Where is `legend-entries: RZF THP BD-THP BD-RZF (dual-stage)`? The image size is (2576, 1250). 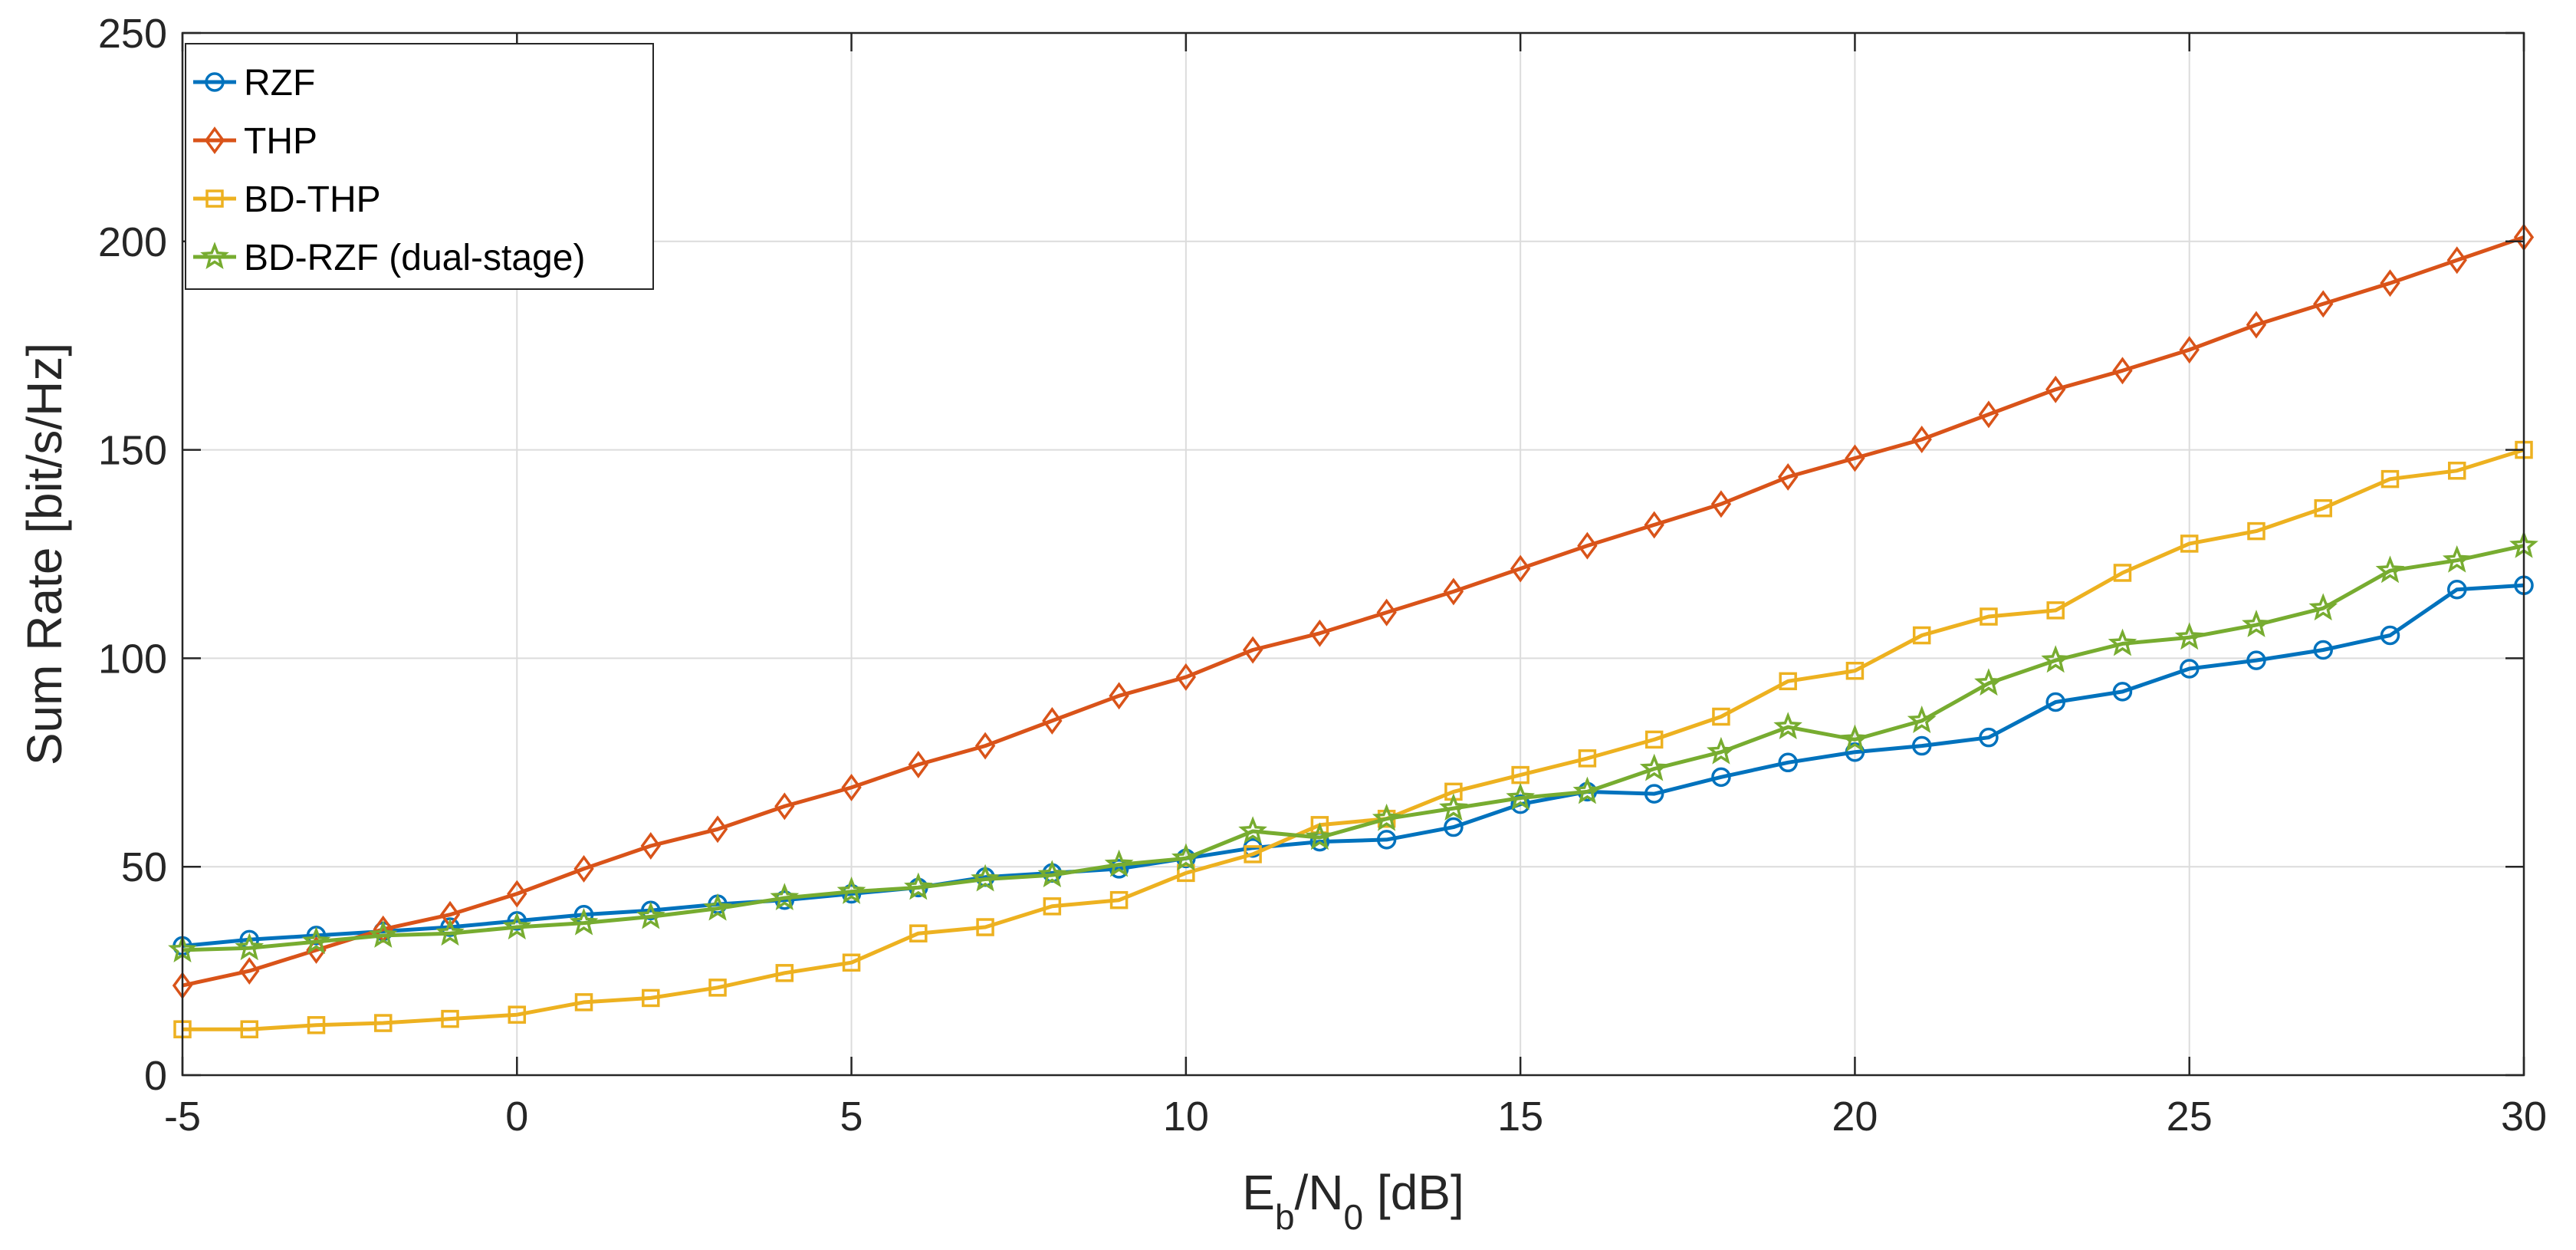 legend-entries: RZF THP BD-THP BD-RZF (dual-stage) is located at coordinates (389, 171).